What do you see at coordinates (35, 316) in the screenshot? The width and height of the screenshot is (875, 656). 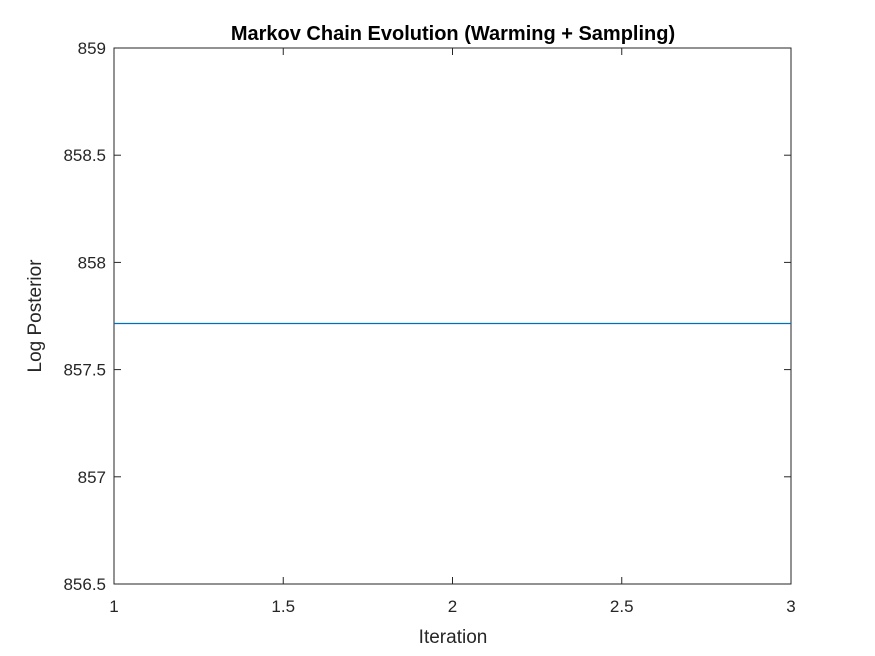 I see `y-axis-label: Log Posterior` at bounding box center [35, 316].